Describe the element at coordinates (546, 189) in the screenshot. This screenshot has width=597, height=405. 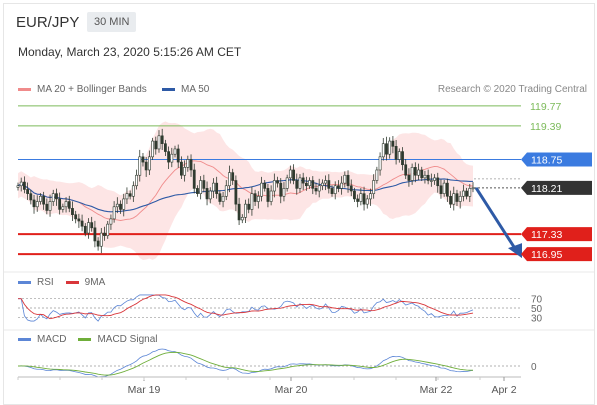
I see `last-level-label: 118.21` at that location.